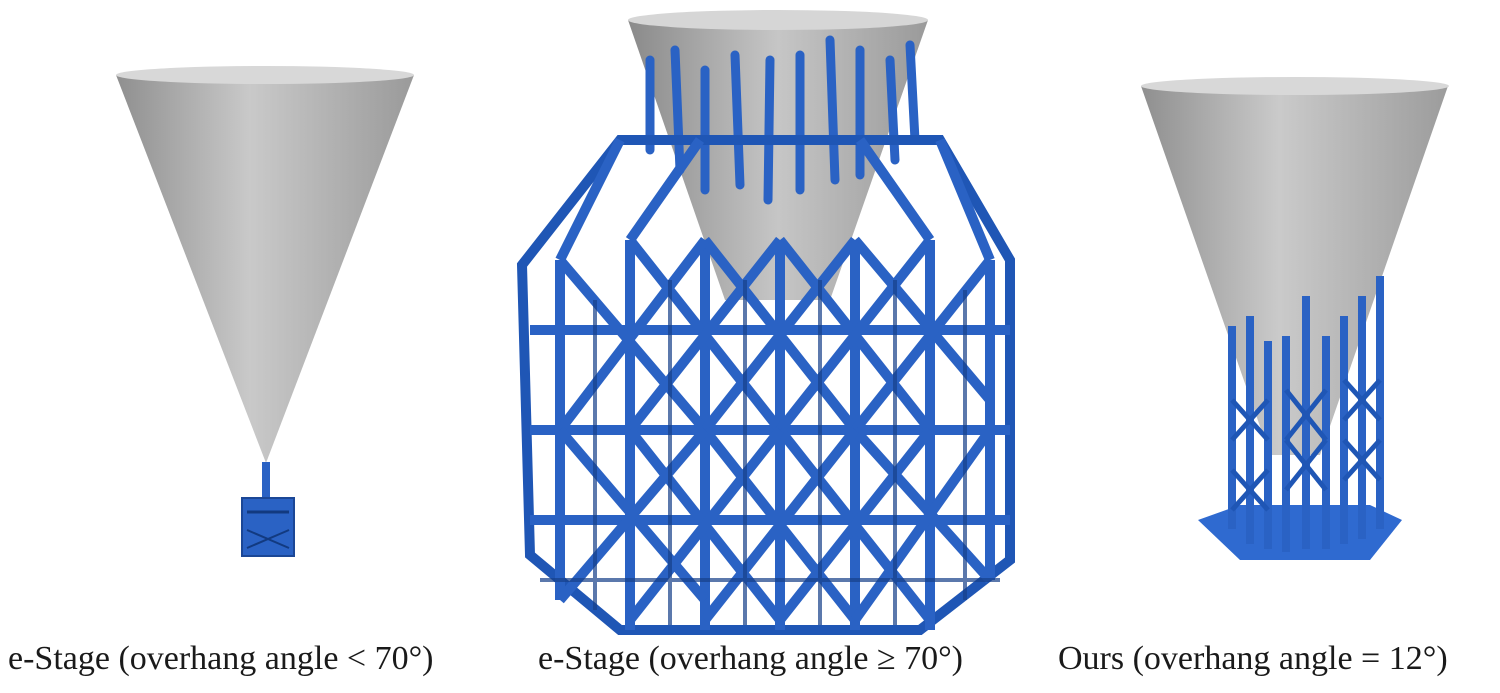  Describe the element at coordinates (265, 269) in the screenshot. I see `cone-shape` at that location.